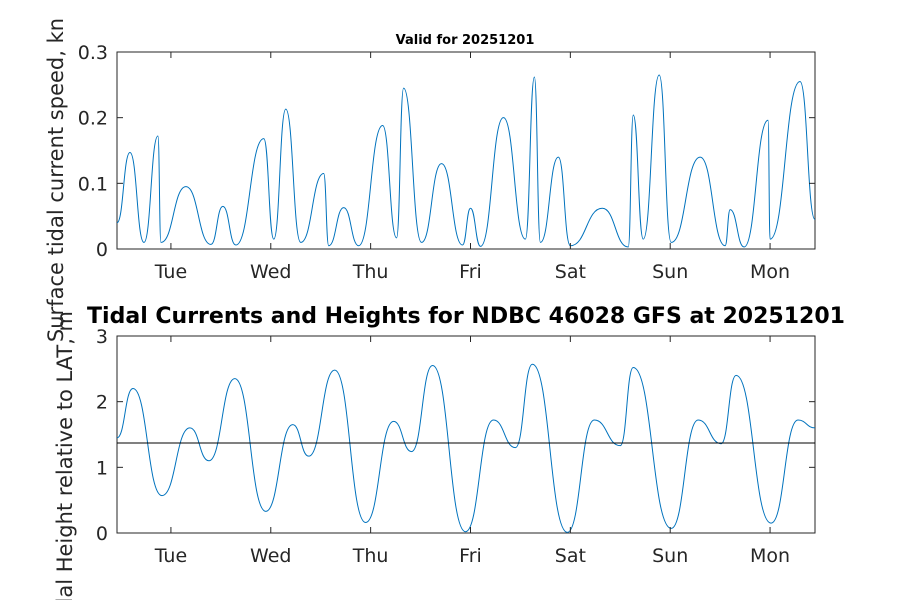 Image resolution: width=900 pixels, height=600 pixels. I want to click on current-speed-axis-label: Surface tidal current speed, kn, so click(56, 180).